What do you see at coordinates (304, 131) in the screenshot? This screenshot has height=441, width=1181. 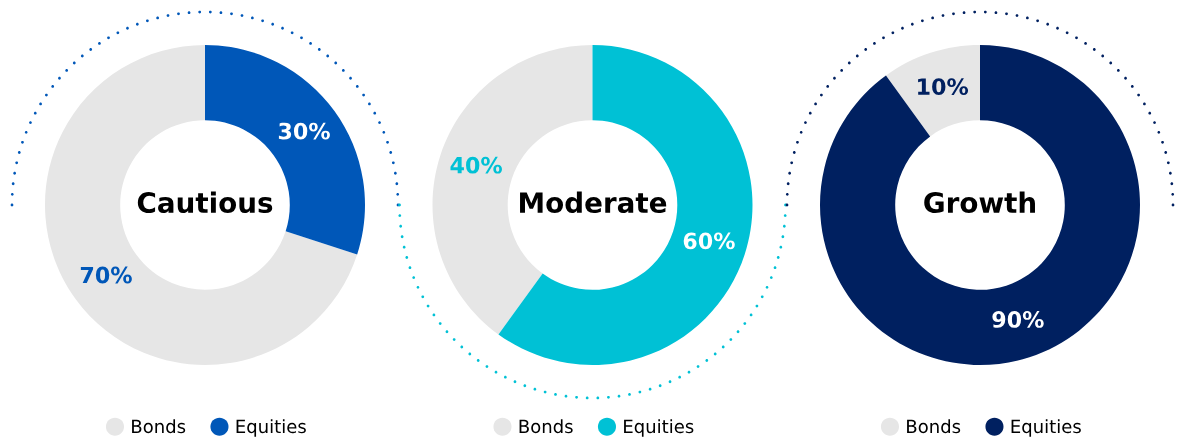 I see `data-label: 30%` at bounding box center [304, 131].